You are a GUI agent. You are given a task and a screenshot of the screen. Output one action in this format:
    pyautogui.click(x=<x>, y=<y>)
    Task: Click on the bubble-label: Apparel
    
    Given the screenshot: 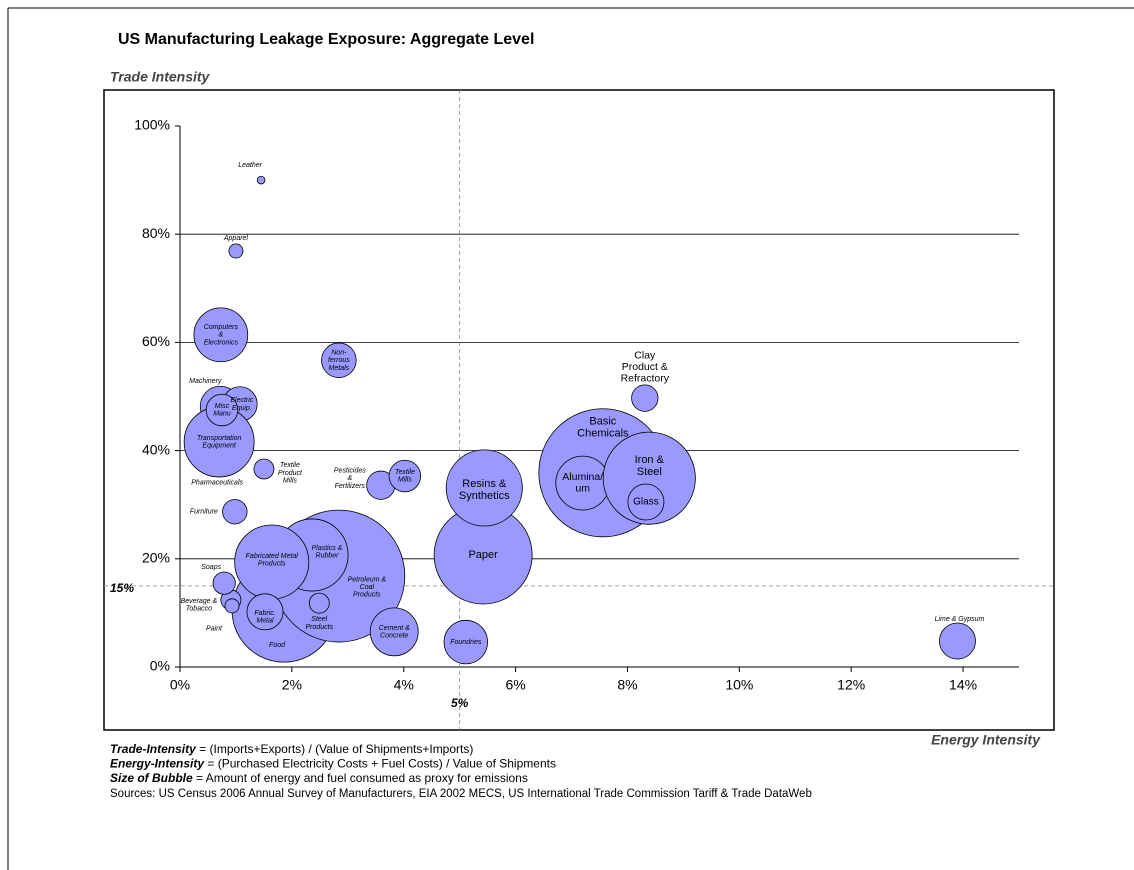 What is the action you would take?
    pyautogui.click(x=236, y=238)
    